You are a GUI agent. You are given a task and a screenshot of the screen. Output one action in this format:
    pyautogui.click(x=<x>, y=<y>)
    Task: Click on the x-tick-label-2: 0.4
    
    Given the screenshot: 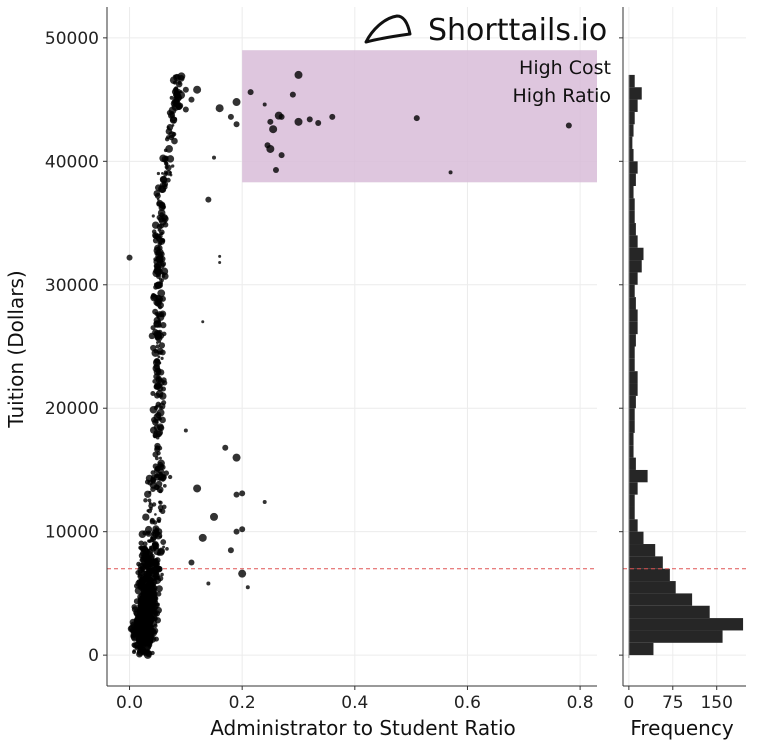 What is the action you would take?
    pyautogui.click(x=354, y=703)
    